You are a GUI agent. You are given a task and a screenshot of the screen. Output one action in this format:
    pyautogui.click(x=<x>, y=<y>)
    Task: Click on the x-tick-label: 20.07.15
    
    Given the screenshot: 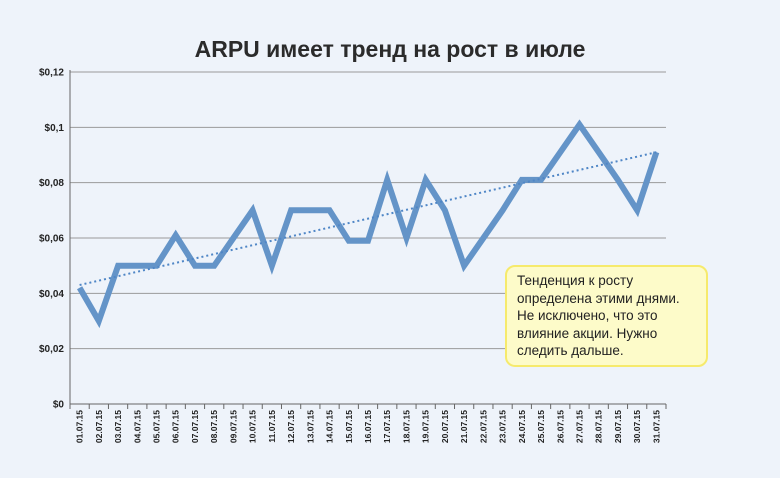 What is the action you would take?
    pyautogui.click(x=445, y=426)
    